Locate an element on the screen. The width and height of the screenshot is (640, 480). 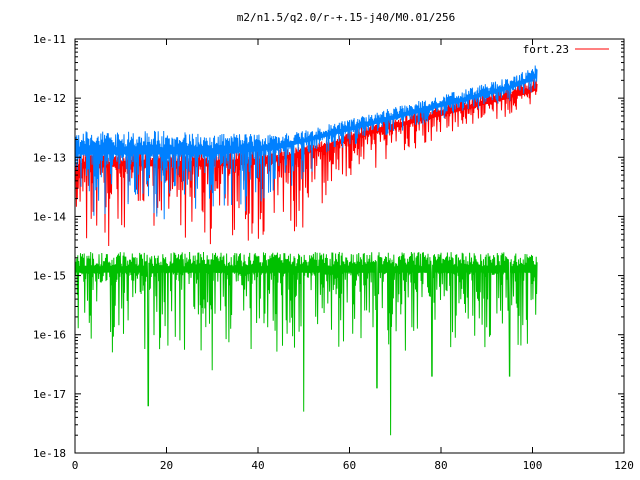
y-tick-label: 1e-13 is located at coordinates (49, 157).